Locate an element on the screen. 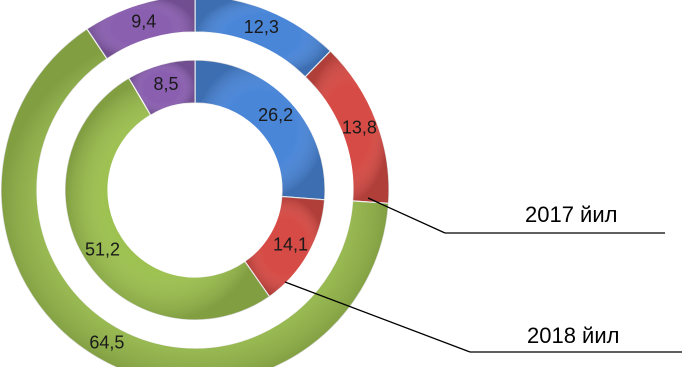 The image size is (686, 367). data-label-inner-0: 26,2 is located at coordinates (275, 115).